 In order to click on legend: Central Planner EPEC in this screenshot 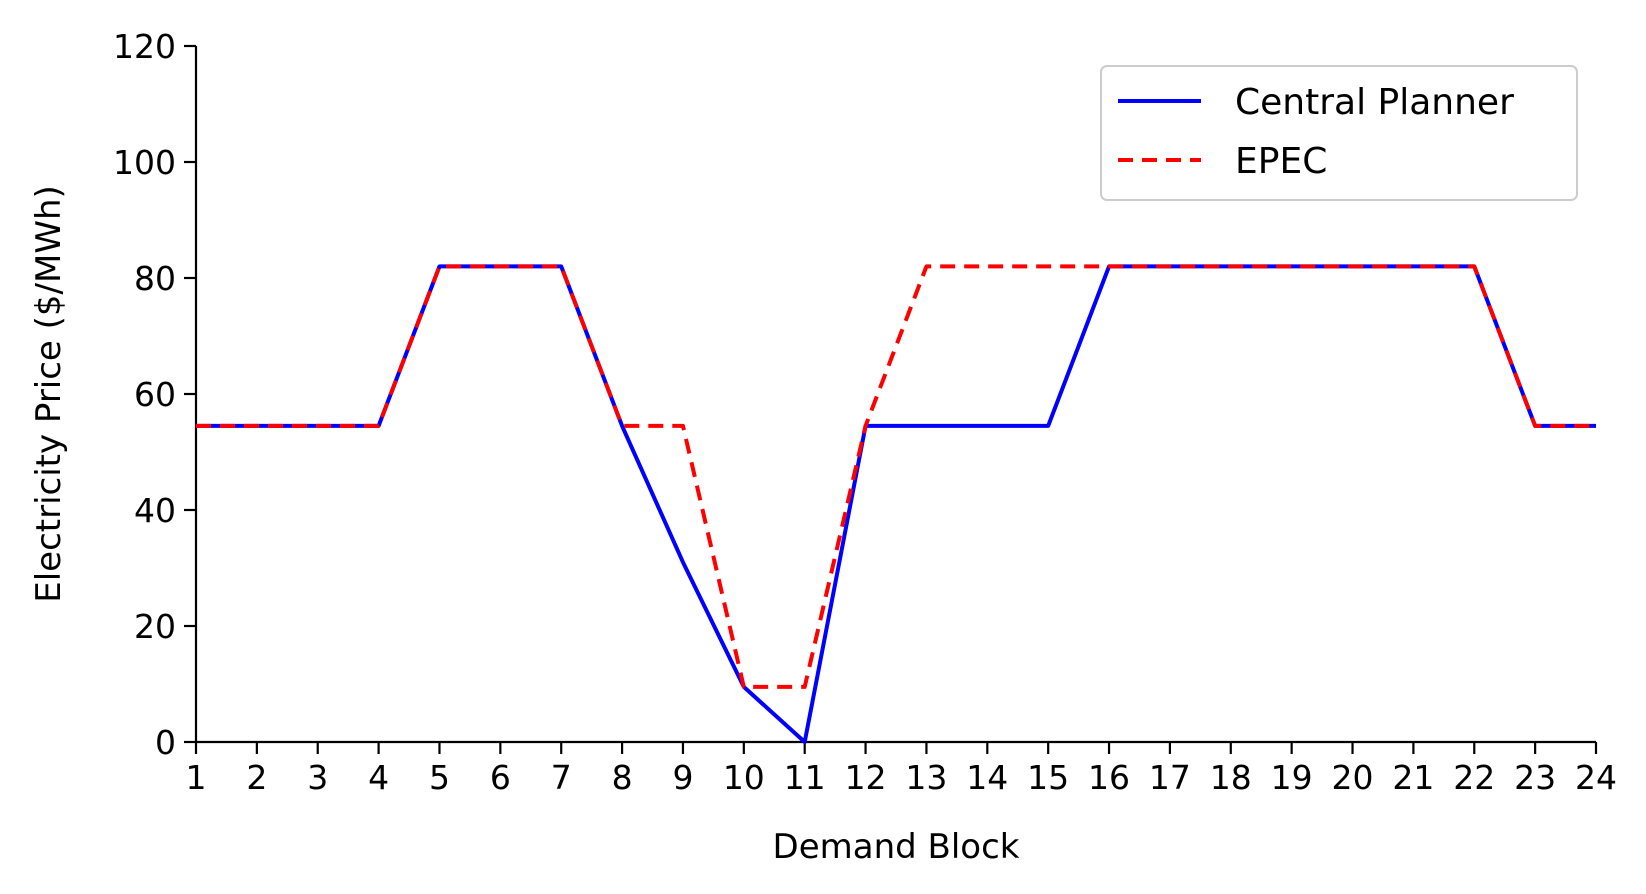, I will do `click(1339, 133)`.